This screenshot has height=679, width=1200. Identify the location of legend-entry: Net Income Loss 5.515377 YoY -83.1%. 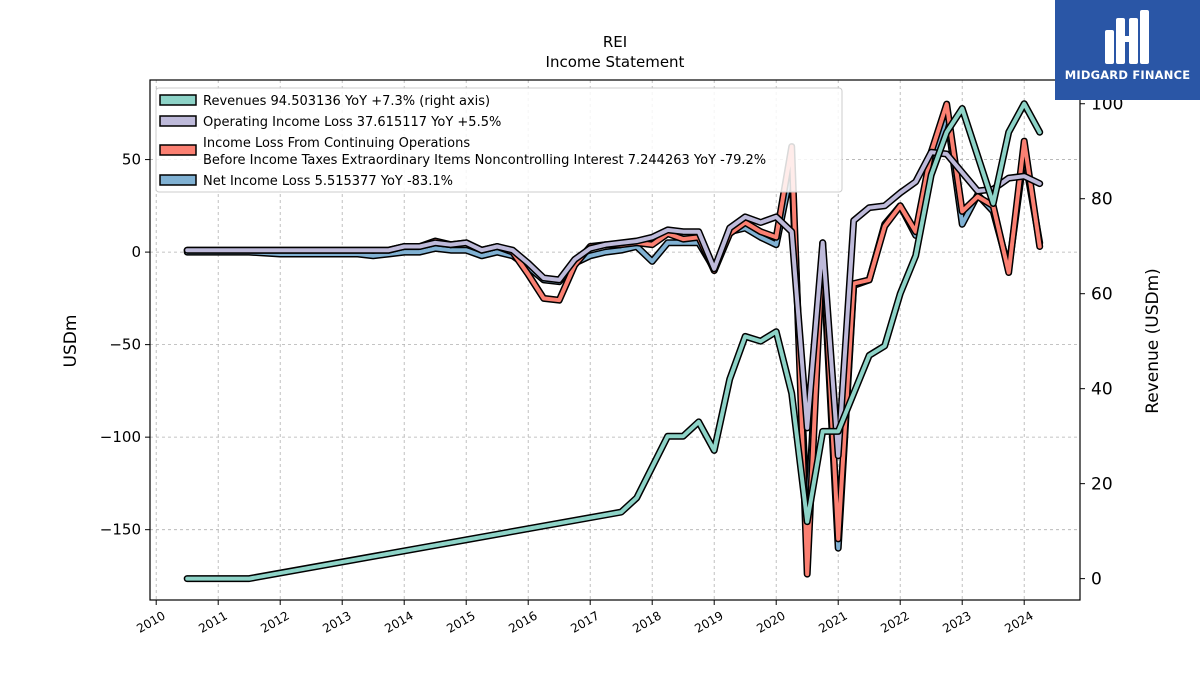
(306, 181).